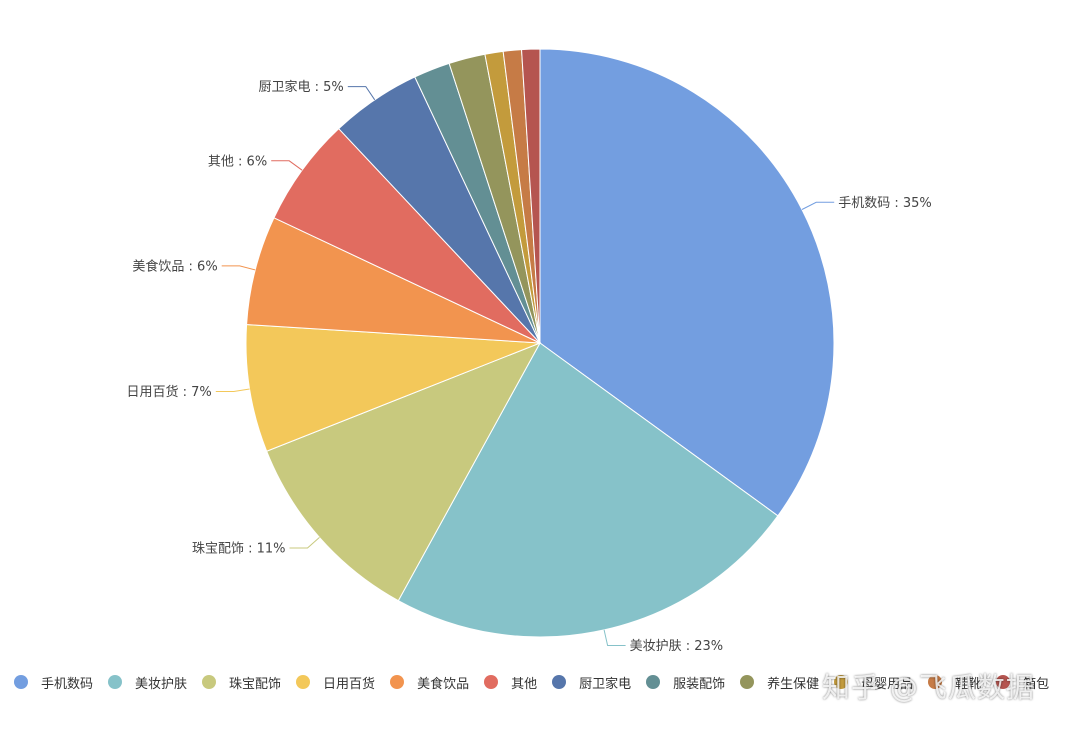 The width and height of the screenshot is (1080, 729). What do you see at coordinates (885, 203) in the screenshot?
I see `slice-label-1: 手机数码 : 35%` at bounding box center [885, 203].